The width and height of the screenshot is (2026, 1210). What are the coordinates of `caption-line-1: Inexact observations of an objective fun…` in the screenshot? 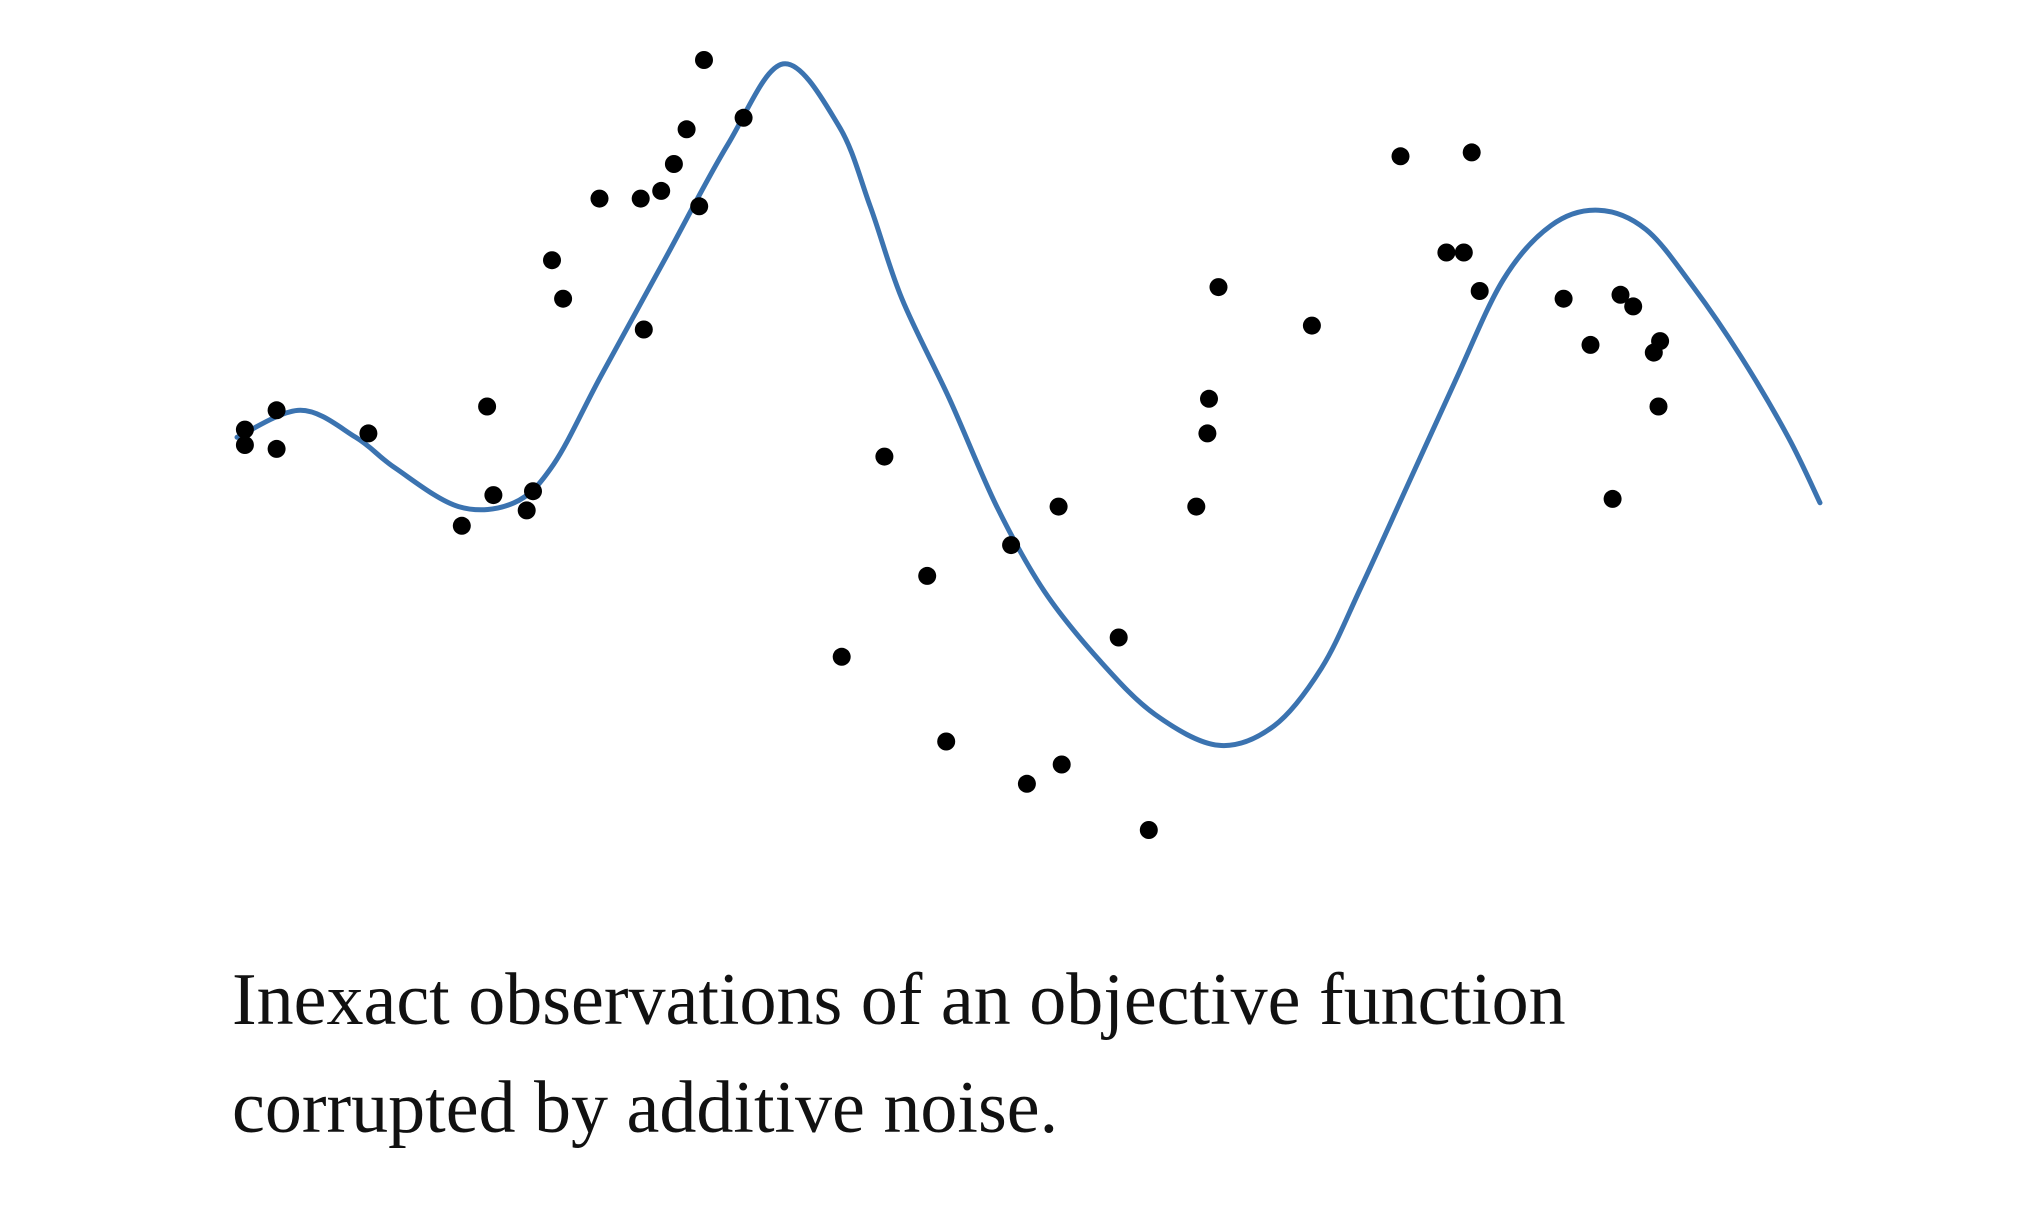 It's located at (899, 1000).